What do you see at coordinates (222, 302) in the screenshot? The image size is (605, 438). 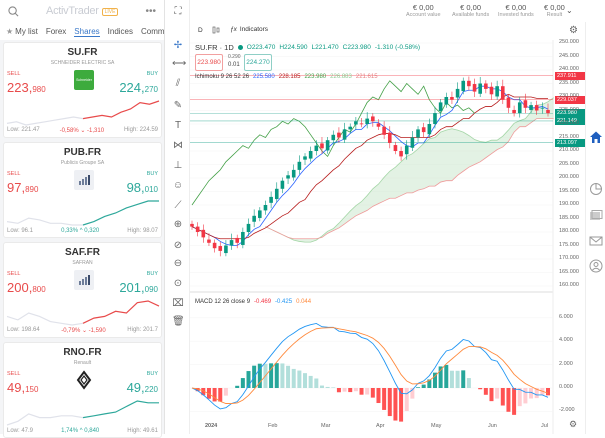 I see `macd-label: MACD 12 26 close 9` at bounding box center [222, 302].